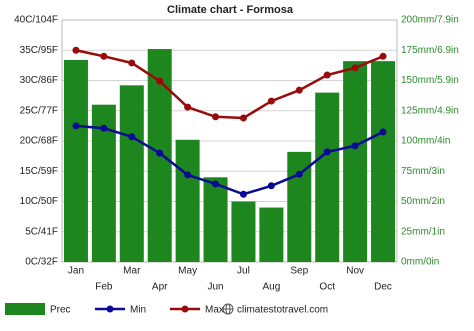 This screenshot has width=474, height=331. I want to click on y2-tick-label: 175mm/6.9in, so click(430, 50).